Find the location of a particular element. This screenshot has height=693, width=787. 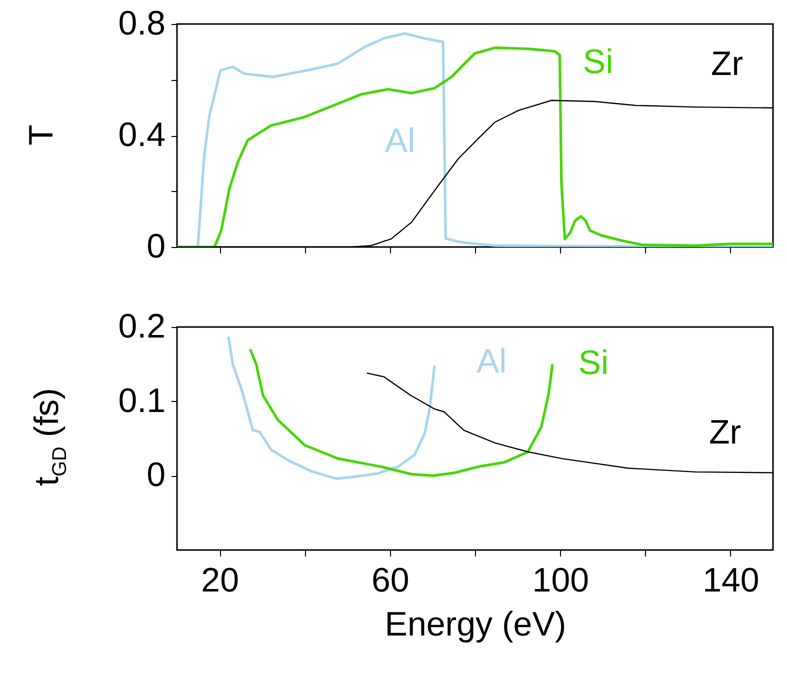

x-tick-label: 20 is located at coordinates (220, 581).